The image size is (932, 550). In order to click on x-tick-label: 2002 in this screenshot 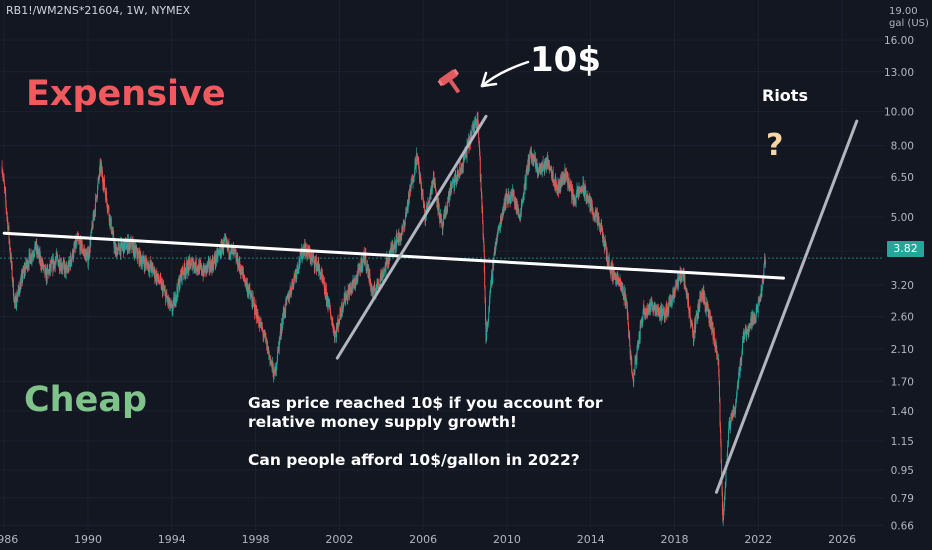, I will do `click(339, 539)`.